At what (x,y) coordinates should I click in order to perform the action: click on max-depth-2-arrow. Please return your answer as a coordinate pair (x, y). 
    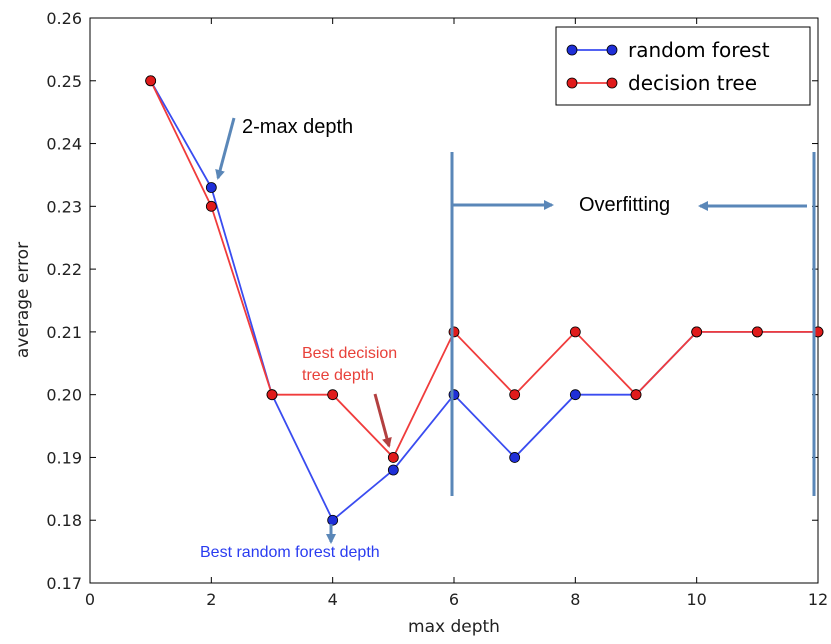
    Looking at the image, I should click on (226, 148).